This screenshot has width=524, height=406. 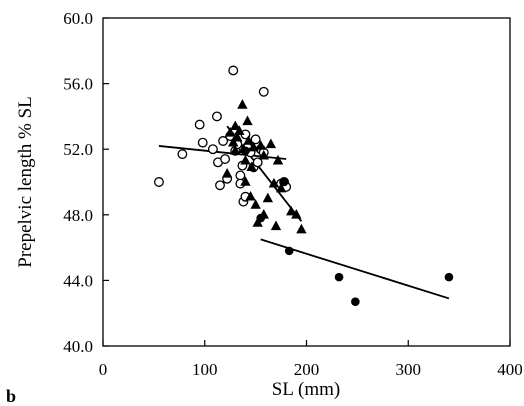 What do you see at coordinates (78, 215) in the screenshot?
I see `y-tick-label: 48.0` at bounding box center [78, 215].